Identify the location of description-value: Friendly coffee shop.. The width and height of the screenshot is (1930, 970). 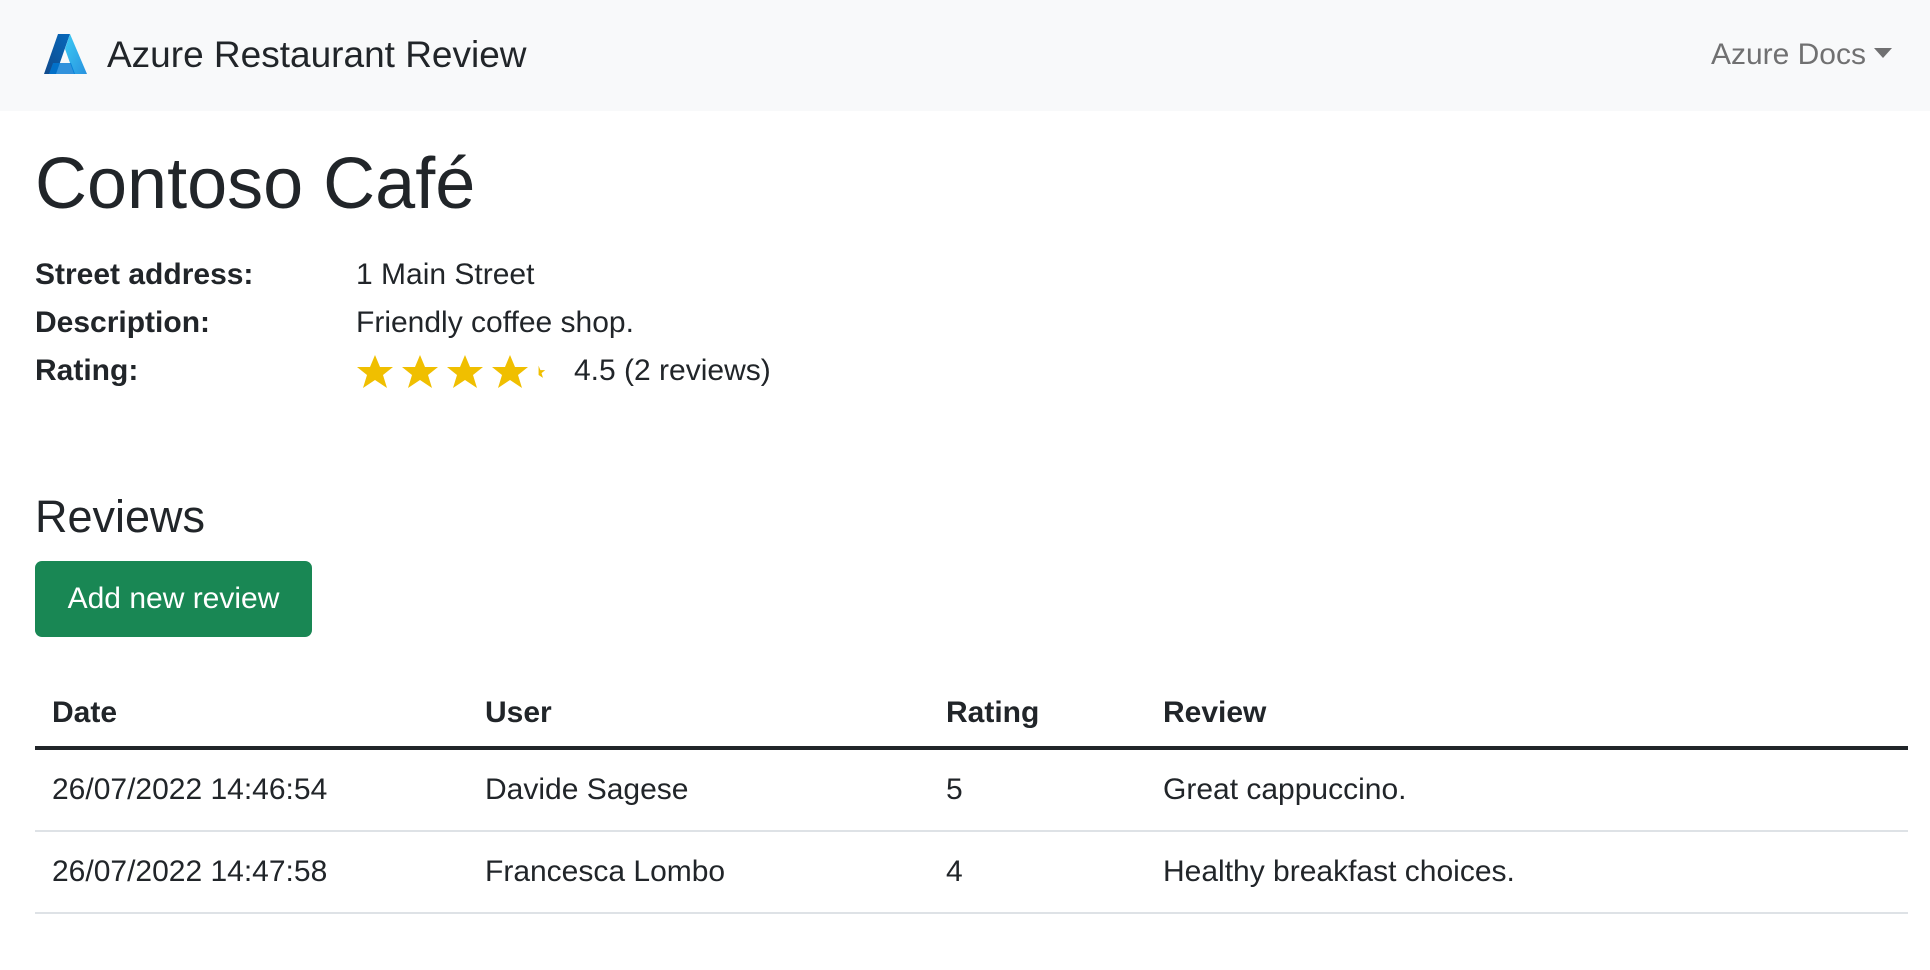
(495, 322).